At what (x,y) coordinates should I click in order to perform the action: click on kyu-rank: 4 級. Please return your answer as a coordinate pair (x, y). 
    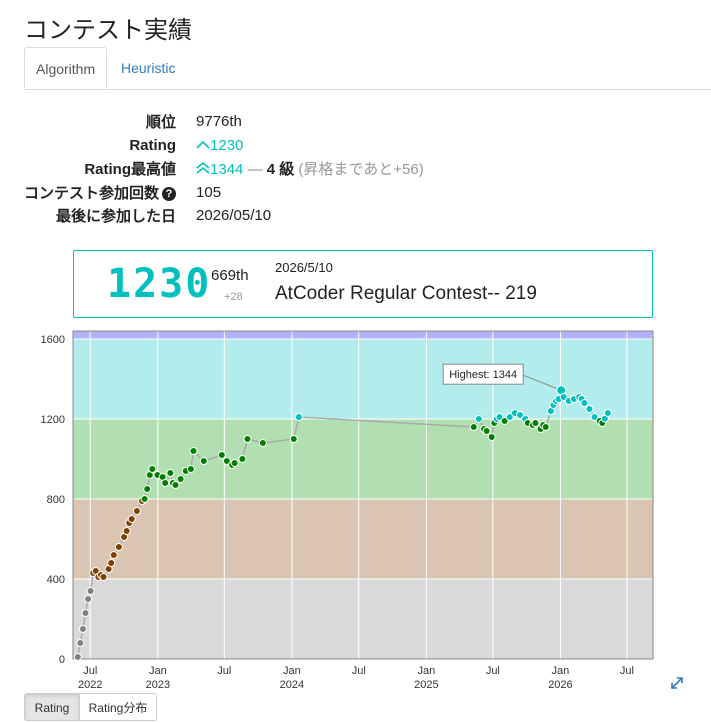
    Looking at the image, I should click on (280, 170).